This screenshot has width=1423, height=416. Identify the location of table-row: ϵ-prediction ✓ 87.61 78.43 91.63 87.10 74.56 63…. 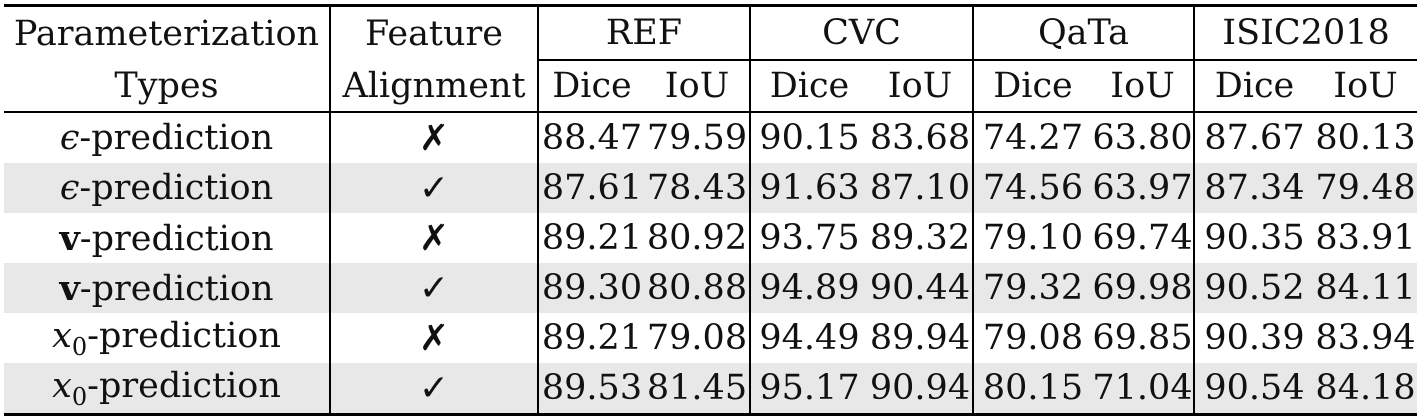
(711, 188).